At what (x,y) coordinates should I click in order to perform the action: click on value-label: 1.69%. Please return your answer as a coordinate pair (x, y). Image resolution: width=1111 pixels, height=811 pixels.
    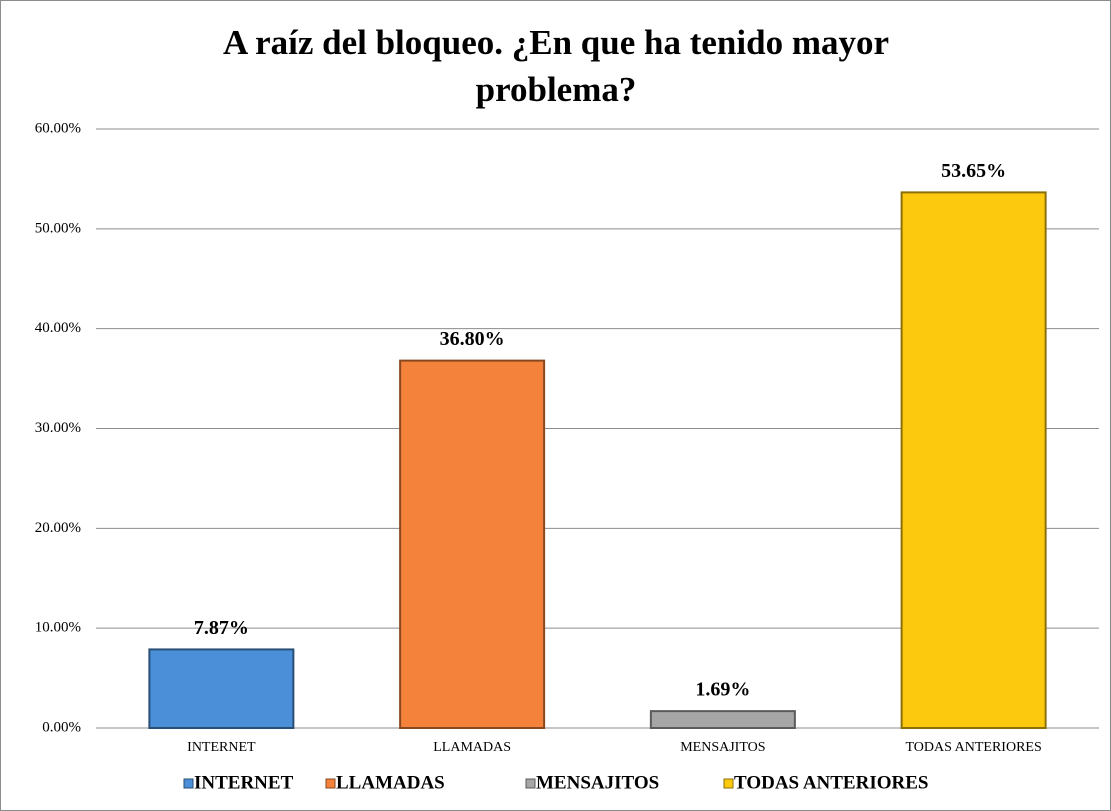
    Looking at the image, I should click on (722, 690).